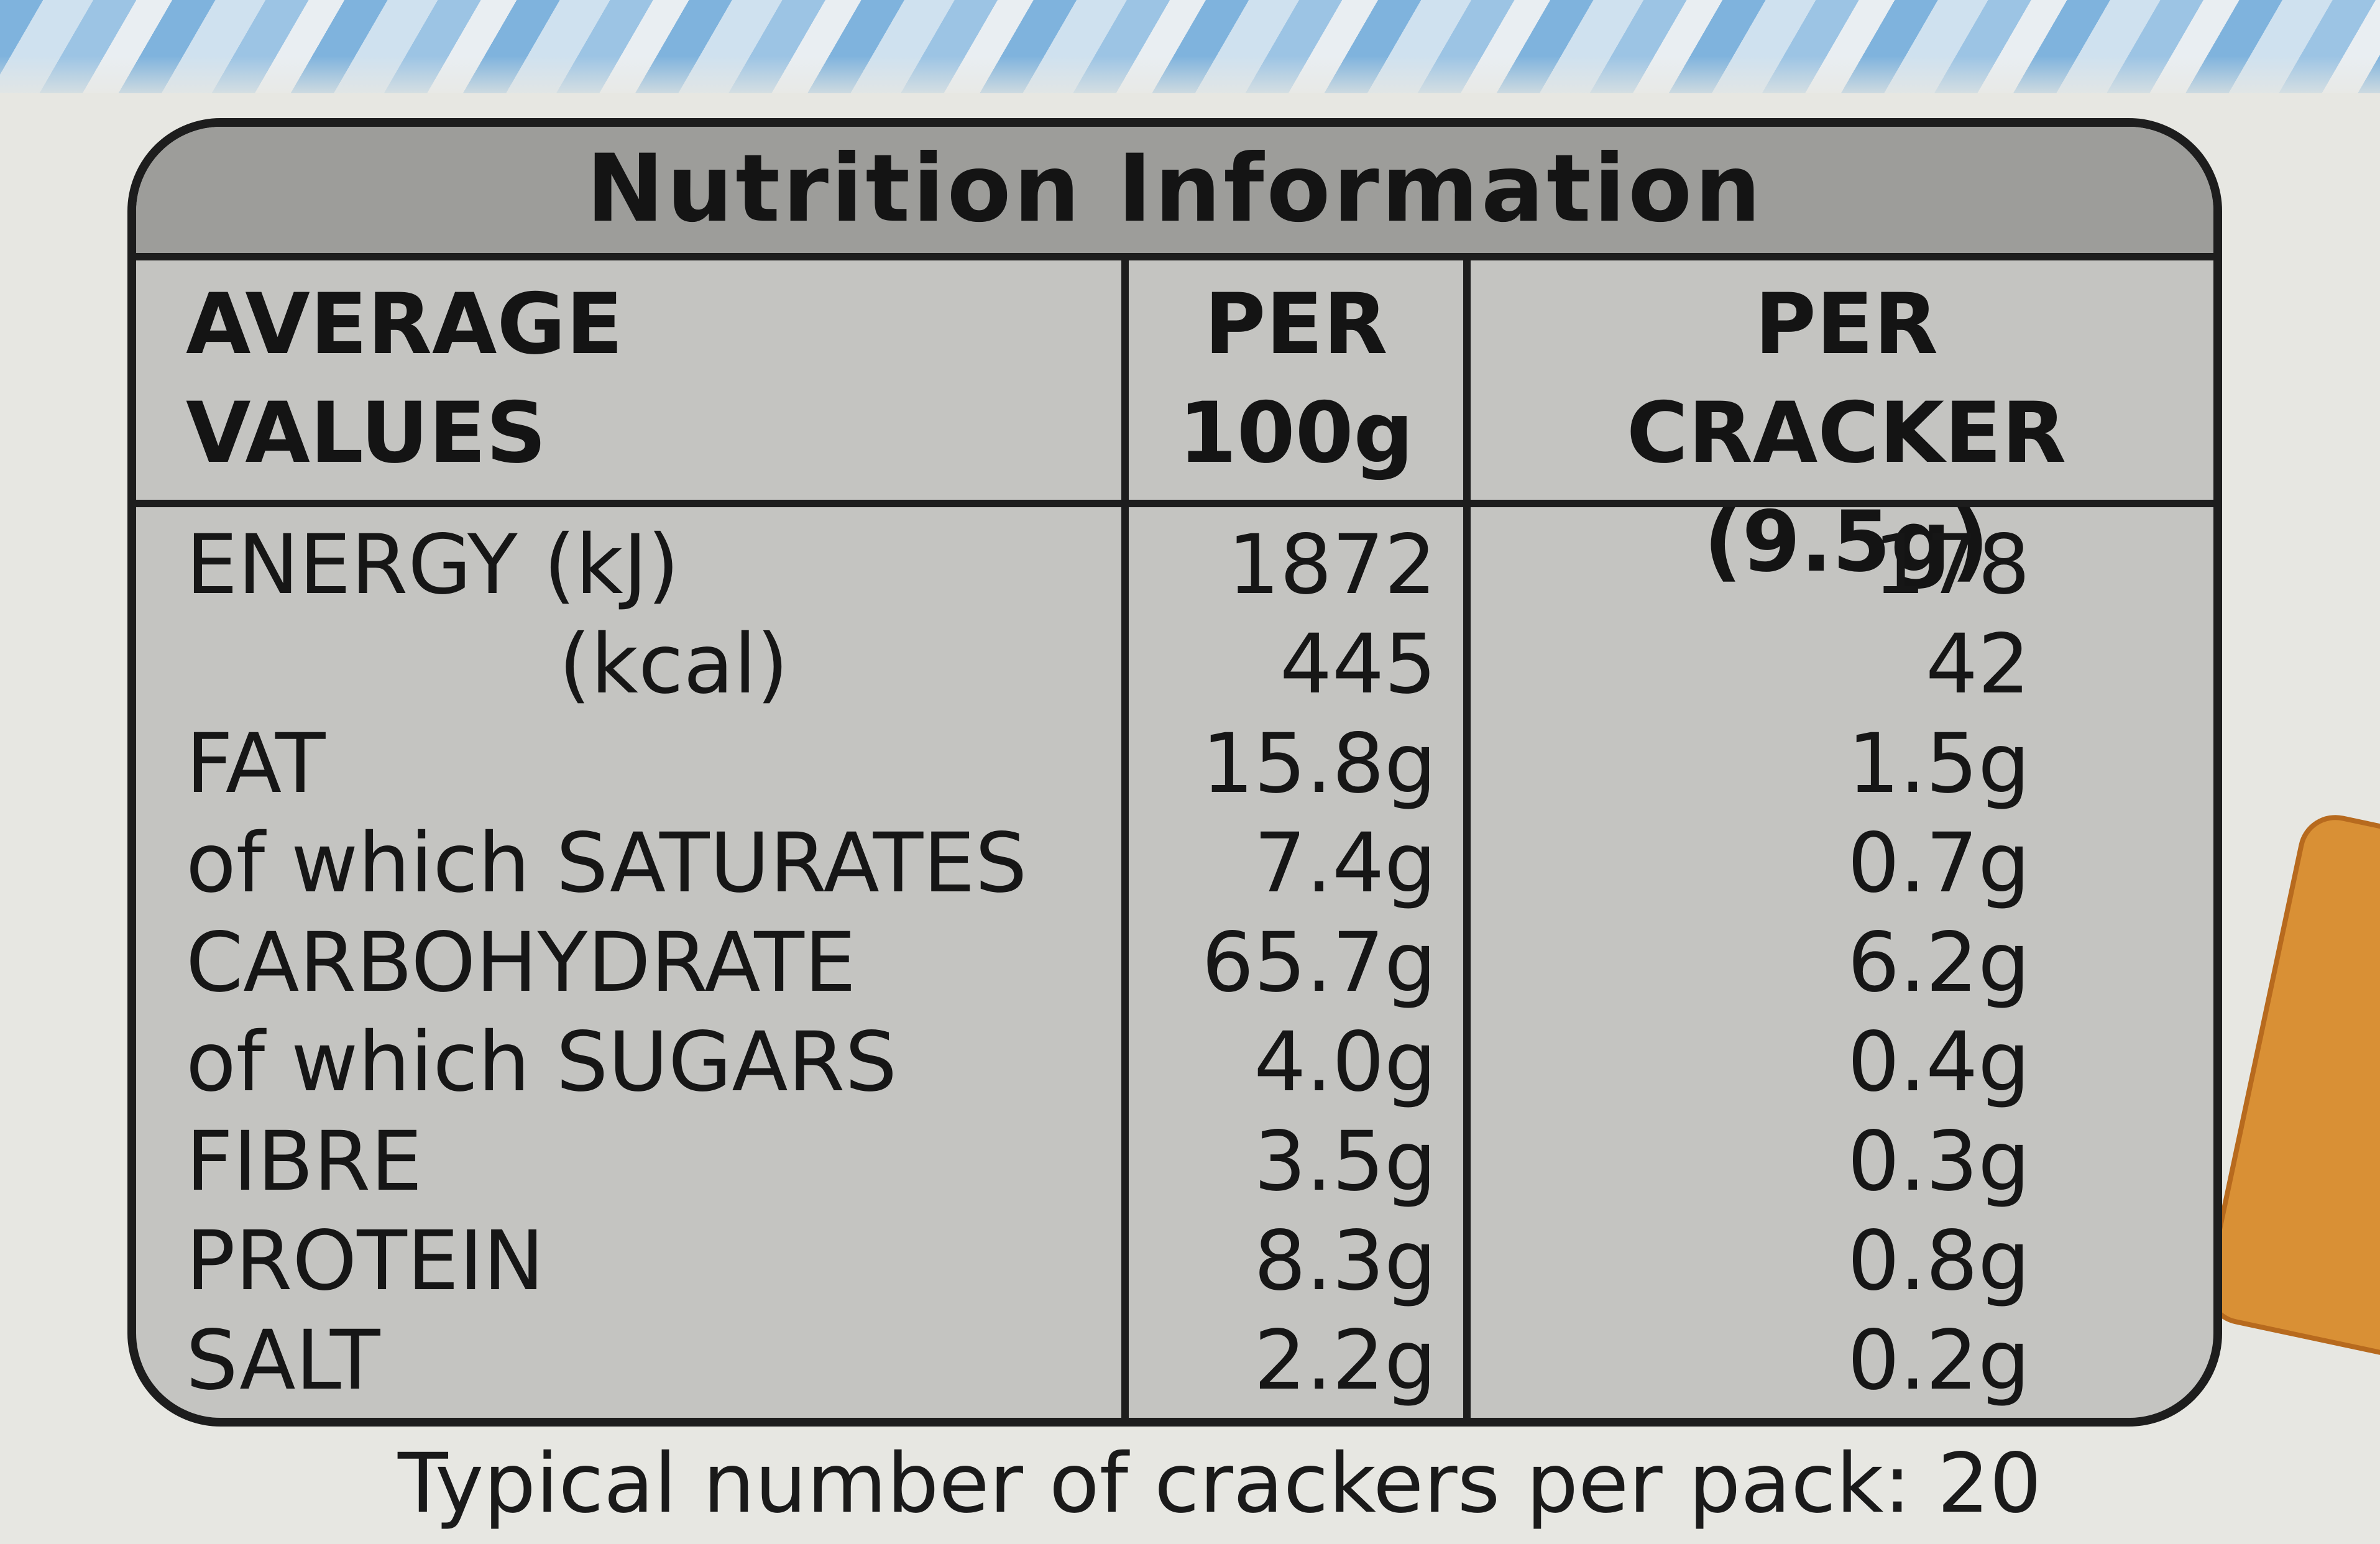 This screenshot has width=2380, height=1544. Describe the element at coordinates (1938, 863) in the screenshot. I see `row-per-cracker: 0.7g` at that location.